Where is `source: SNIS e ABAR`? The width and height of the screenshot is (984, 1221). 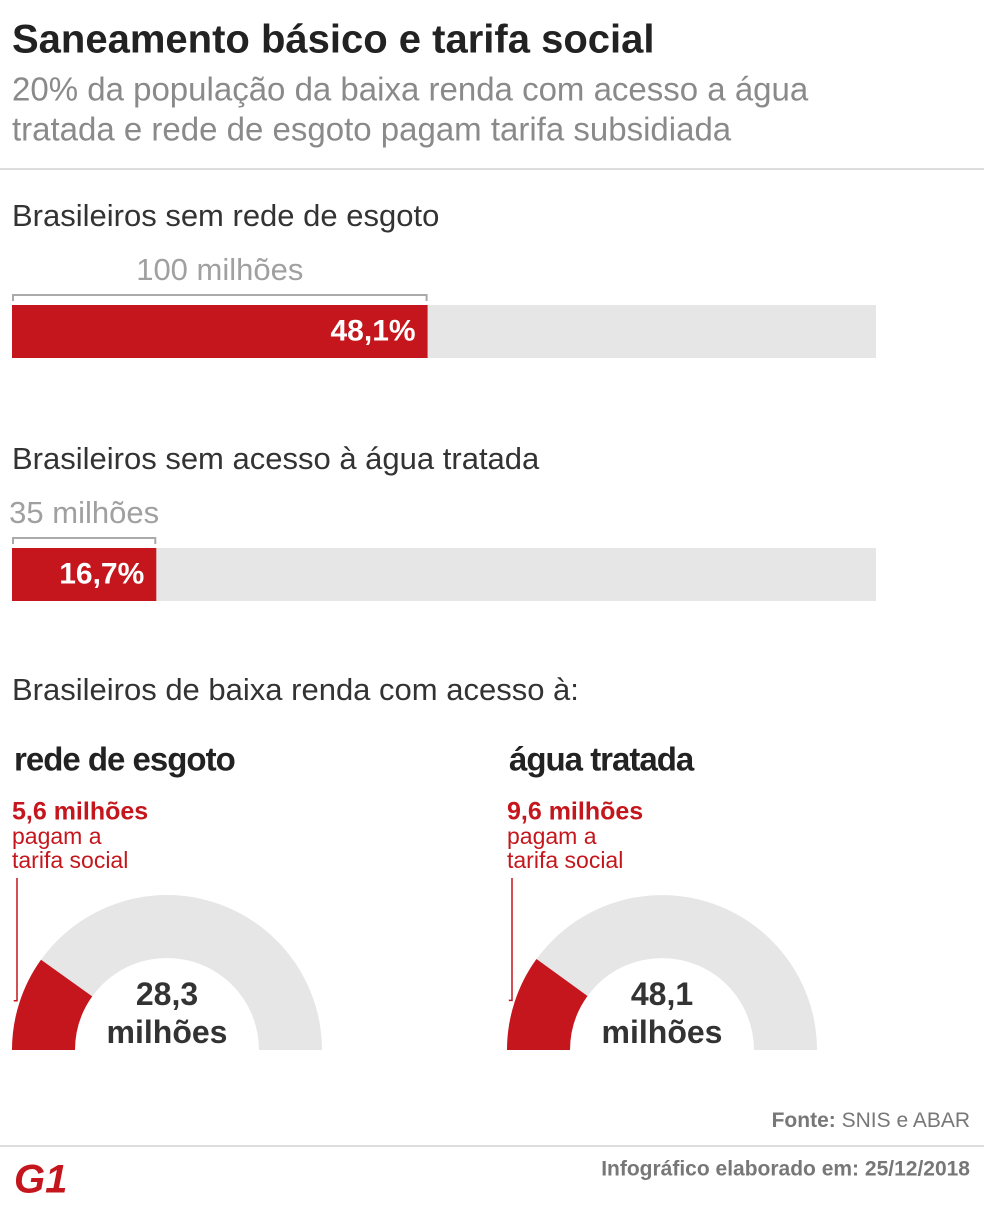 source: SNIS e ABAR is located at coordinates (906, 1120).